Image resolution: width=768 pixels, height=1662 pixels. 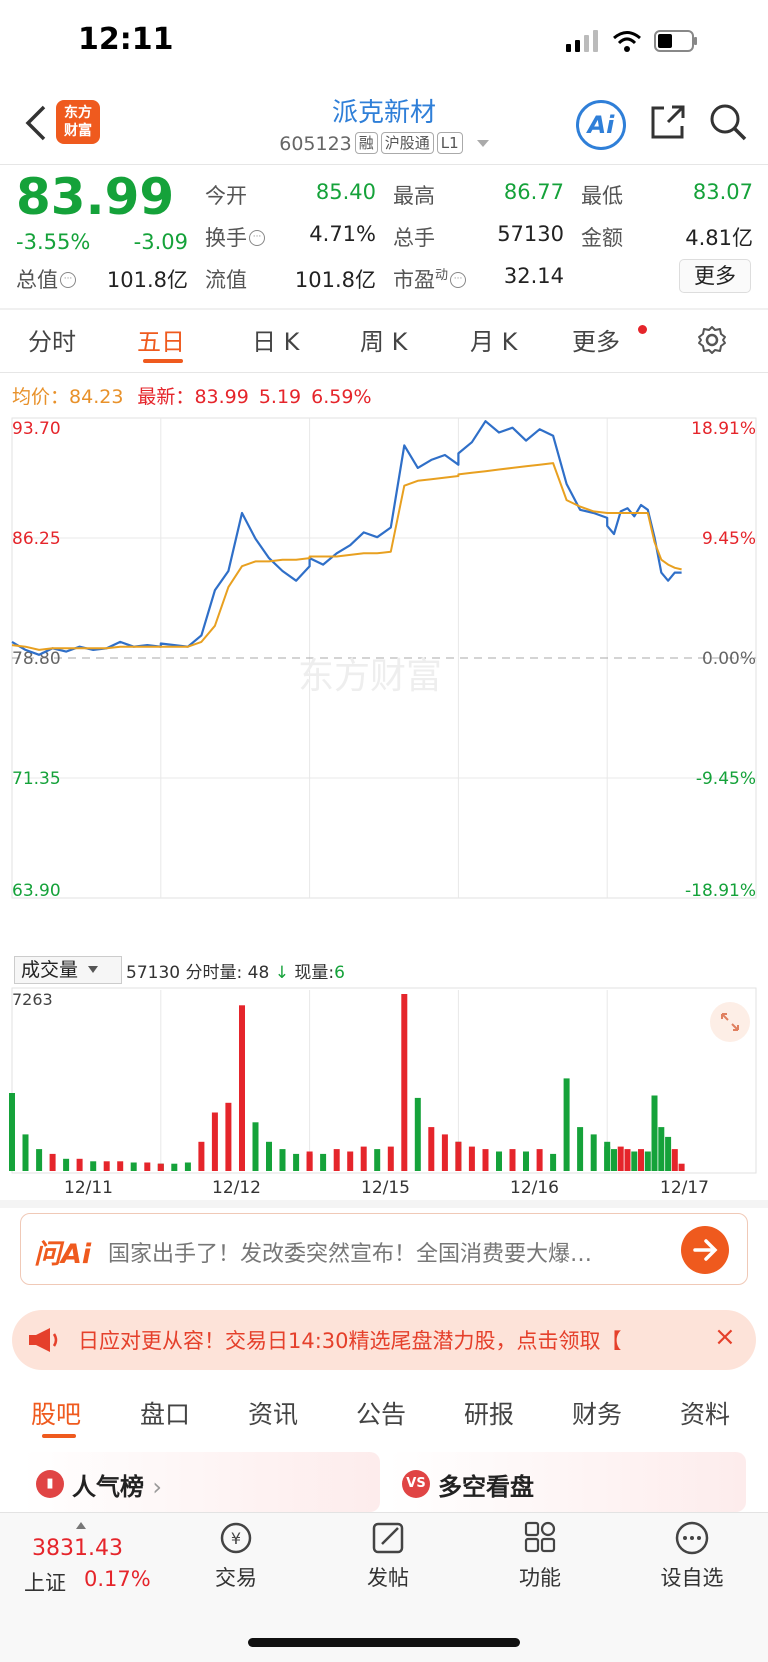 I want to click on nav-watchlist: 设自选, so click(x=692, y=1556).